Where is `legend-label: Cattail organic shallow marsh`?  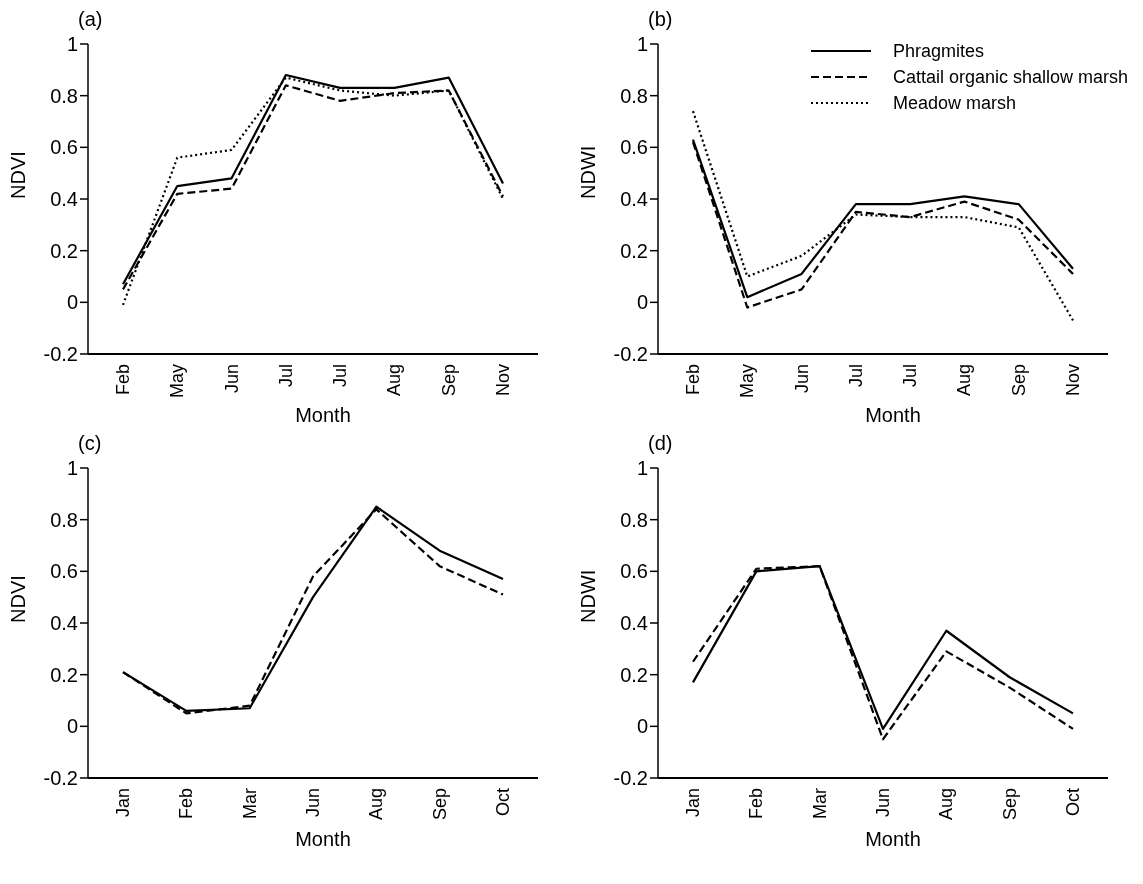 legend-label: Cattail organic shallow marsh is located at coordinates (1010, 77).